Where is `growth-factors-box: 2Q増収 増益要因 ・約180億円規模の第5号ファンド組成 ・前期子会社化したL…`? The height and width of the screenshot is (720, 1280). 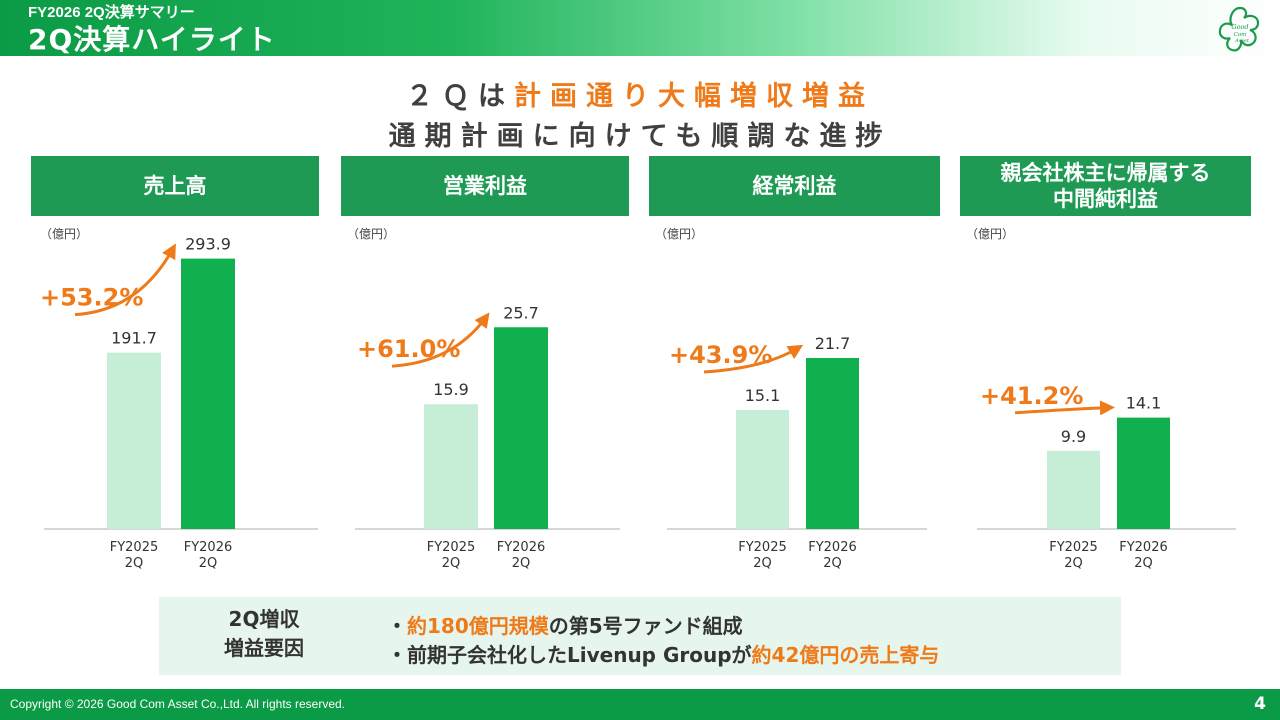
growth-factors-box: 2Q増収 増益要因 ・約180億円規模の第5号ファンド組成 ・前期子会社化したL… is located at coordinates (640, 636).